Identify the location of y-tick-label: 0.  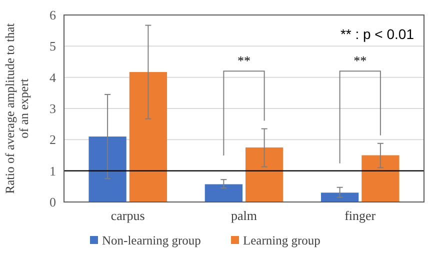
(53, 202).